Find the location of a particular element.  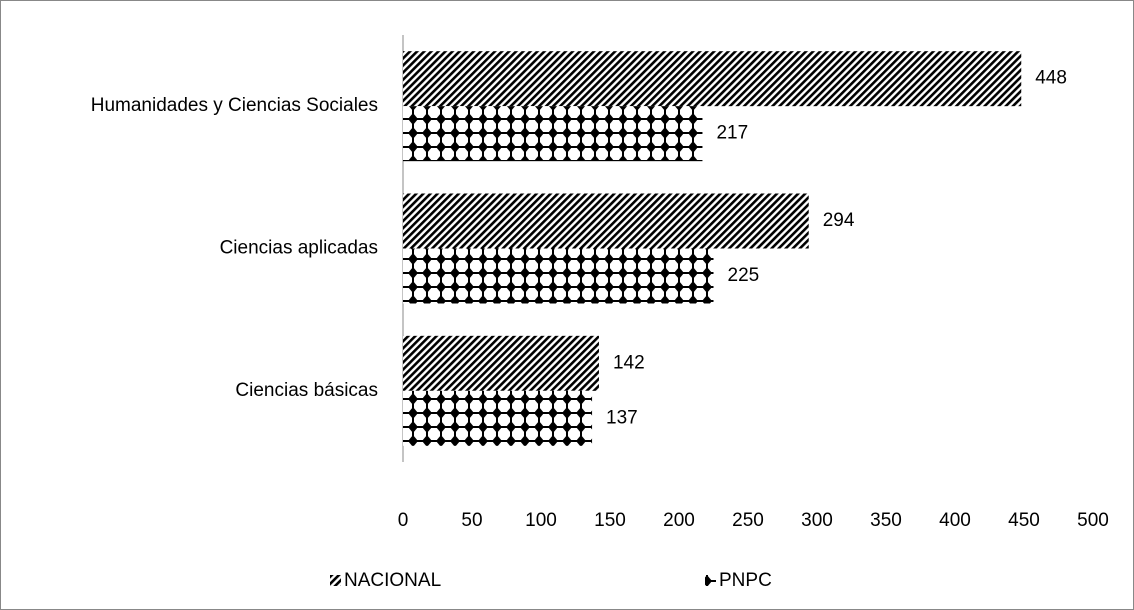

legend-label: PNPC is located at coordinates (745, 580).